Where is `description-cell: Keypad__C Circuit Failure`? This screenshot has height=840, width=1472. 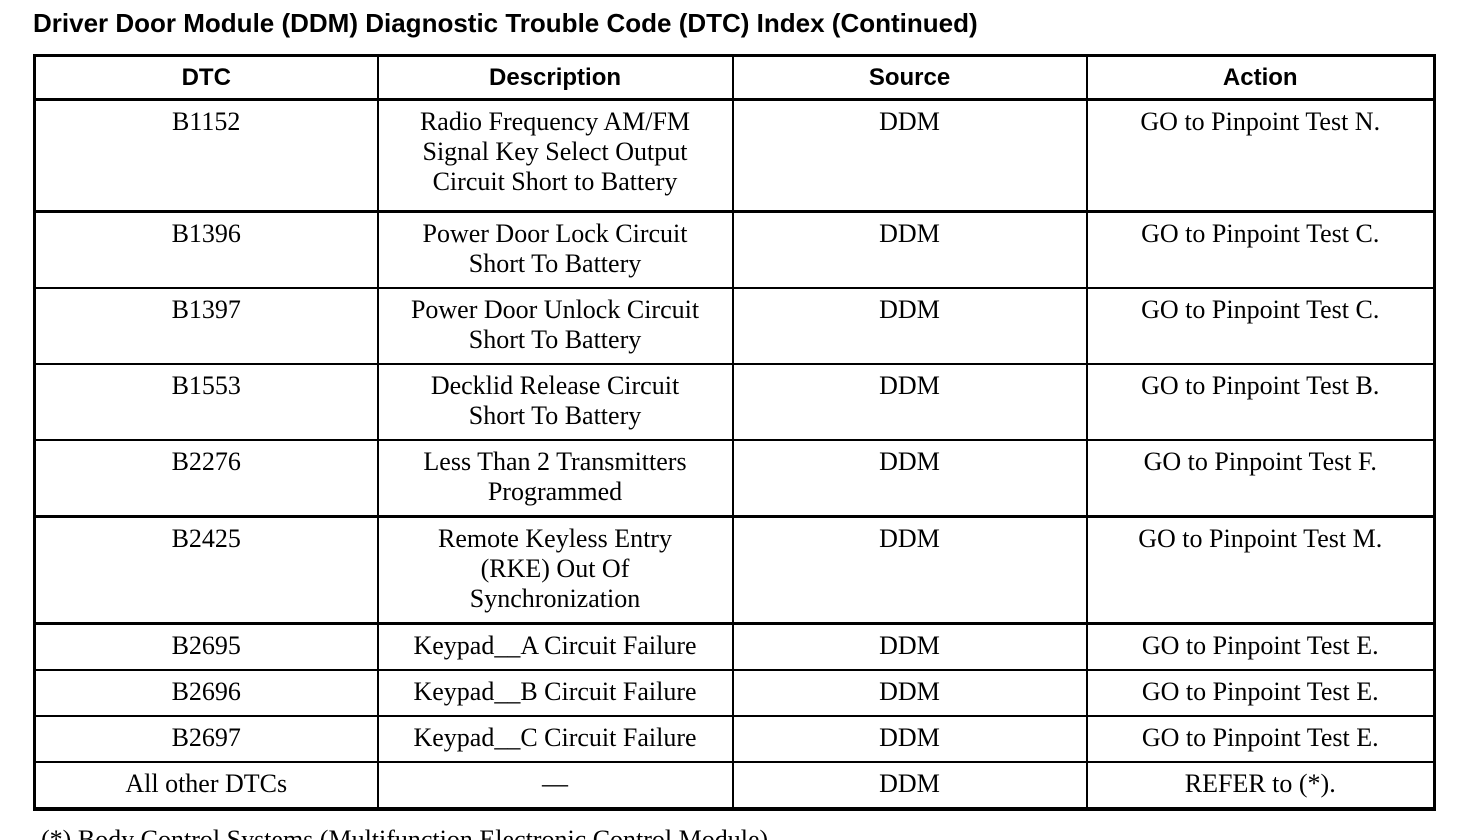
description-cell: Keypad__C Circuit Failure is located at coordinates (555, 739).